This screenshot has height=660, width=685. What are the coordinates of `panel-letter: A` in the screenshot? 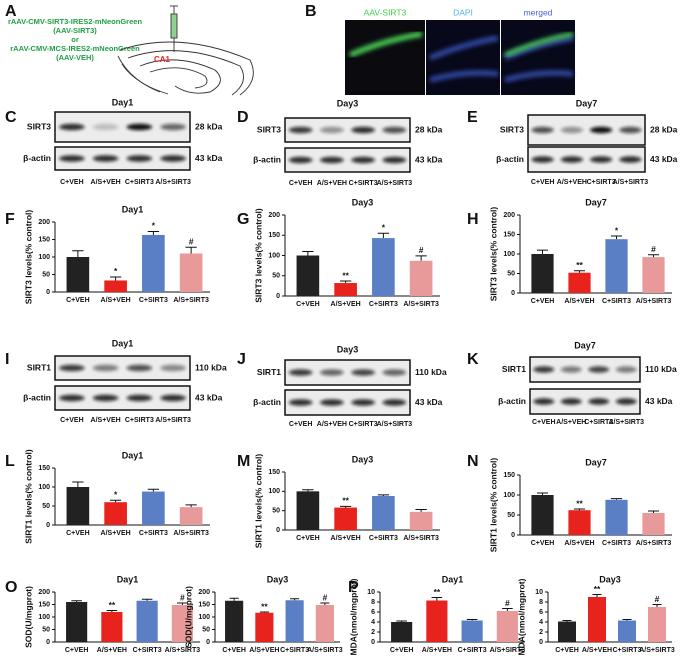 It's located at (11, 11).